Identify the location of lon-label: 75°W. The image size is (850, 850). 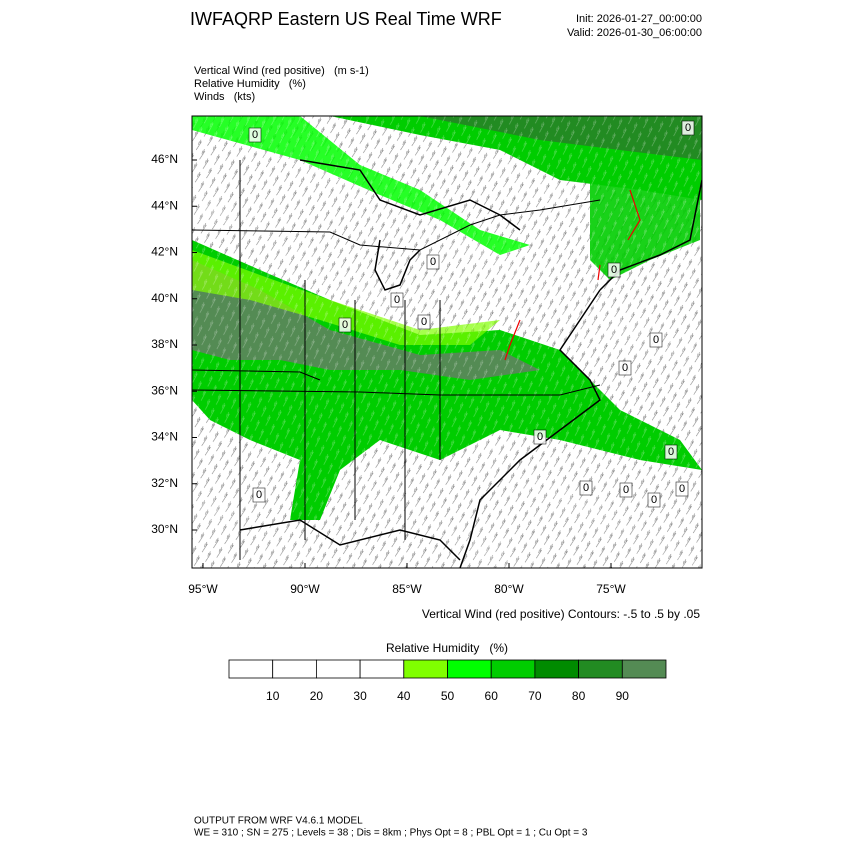
(611, 589).